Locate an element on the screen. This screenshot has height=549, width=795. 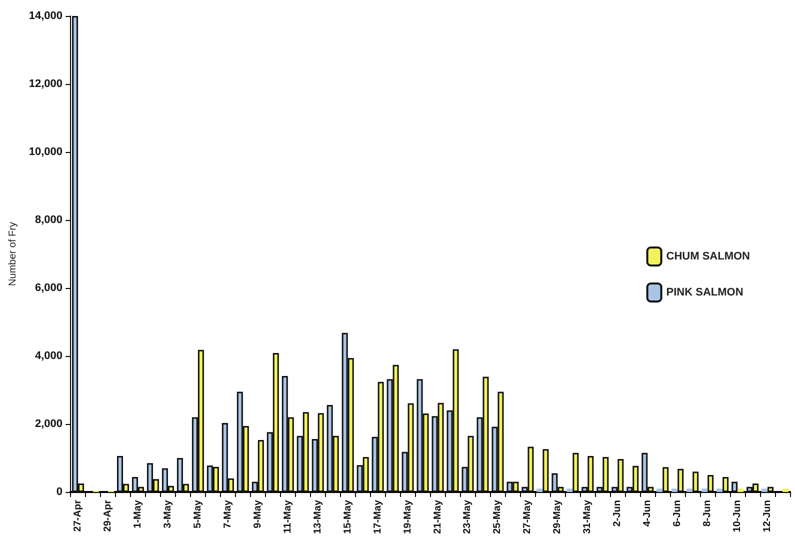
x-tick-label: 7-May is located at coordinates (228, 514).